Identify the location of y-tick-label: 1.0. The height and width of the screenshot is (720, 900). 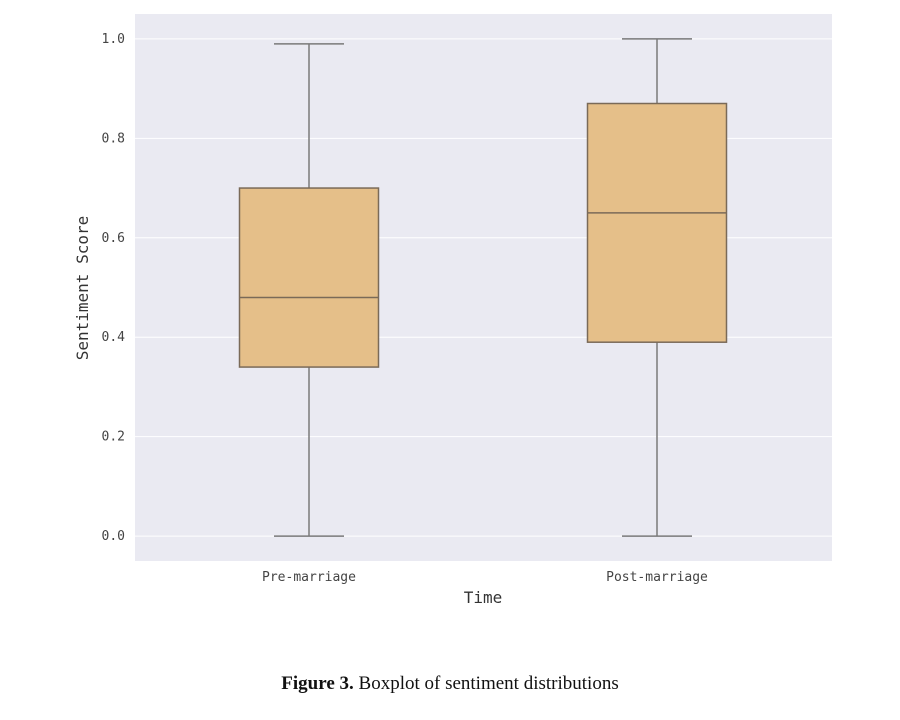
(113, 39).